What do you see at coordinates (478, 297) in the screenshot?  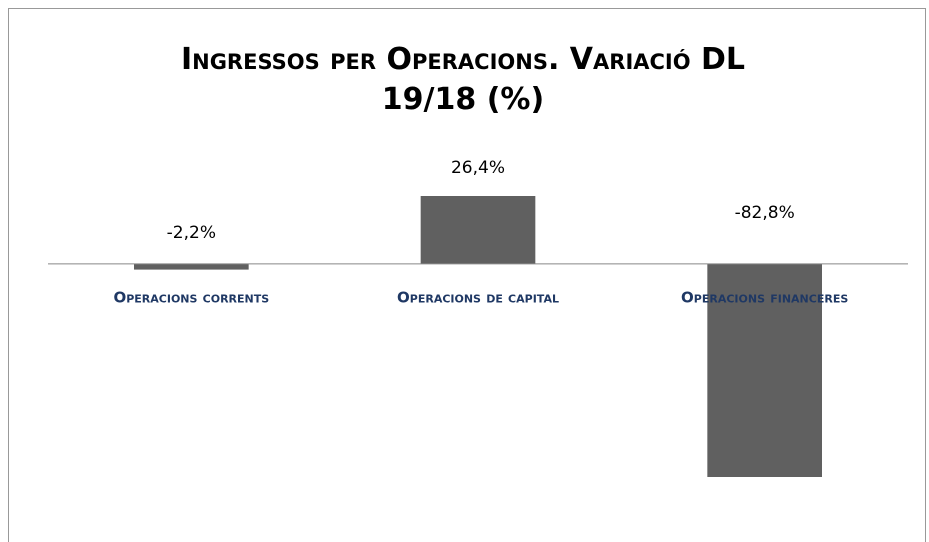 I see `x-tick-label: Operacions de capital` at bounding box center [478, 297].